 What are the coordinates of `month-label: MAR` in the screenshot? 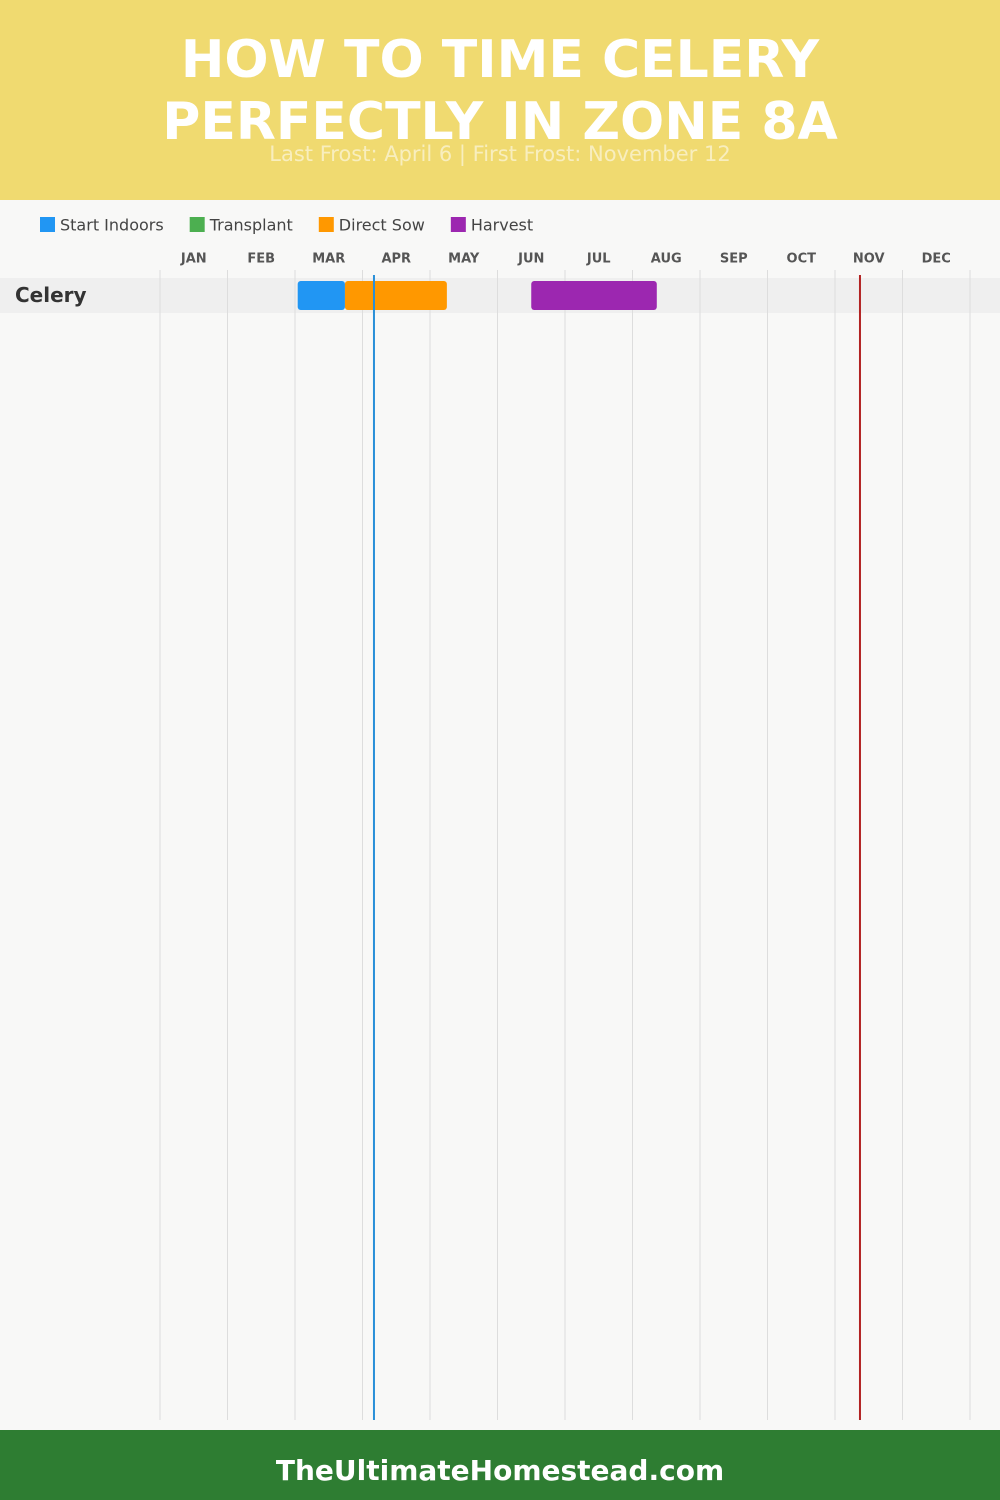 It's located at (328, 259).